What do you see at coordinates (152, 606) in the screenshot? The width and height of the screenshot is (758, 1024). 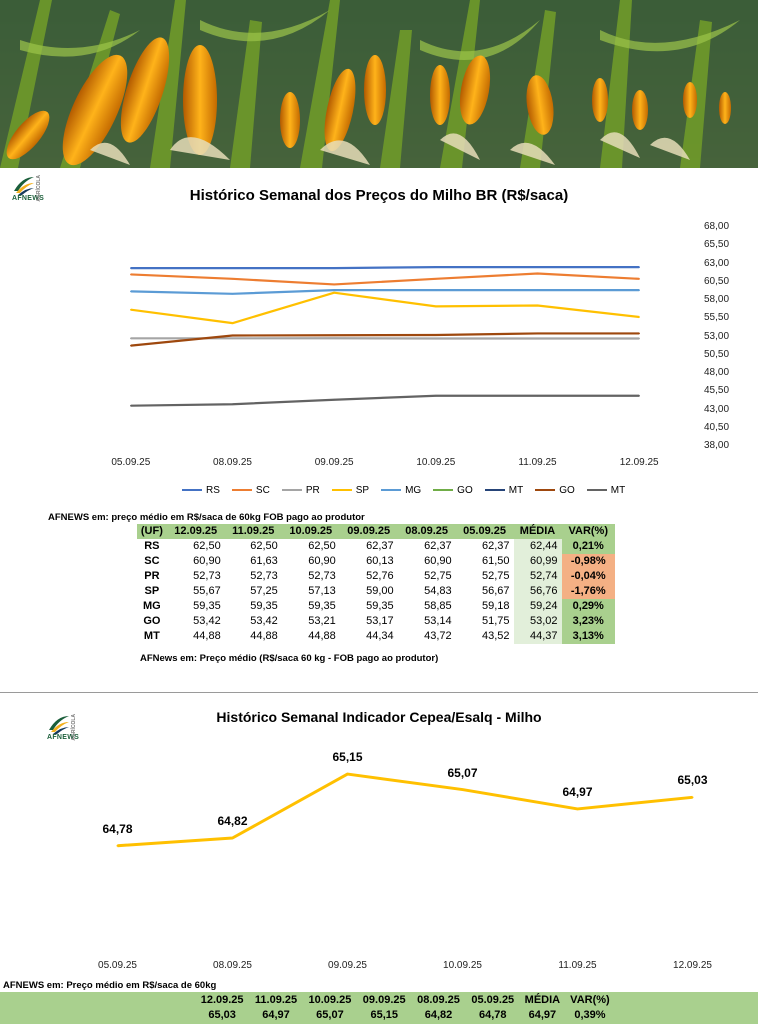 I see `table-cell: MG` at bounding box center [152, 606].